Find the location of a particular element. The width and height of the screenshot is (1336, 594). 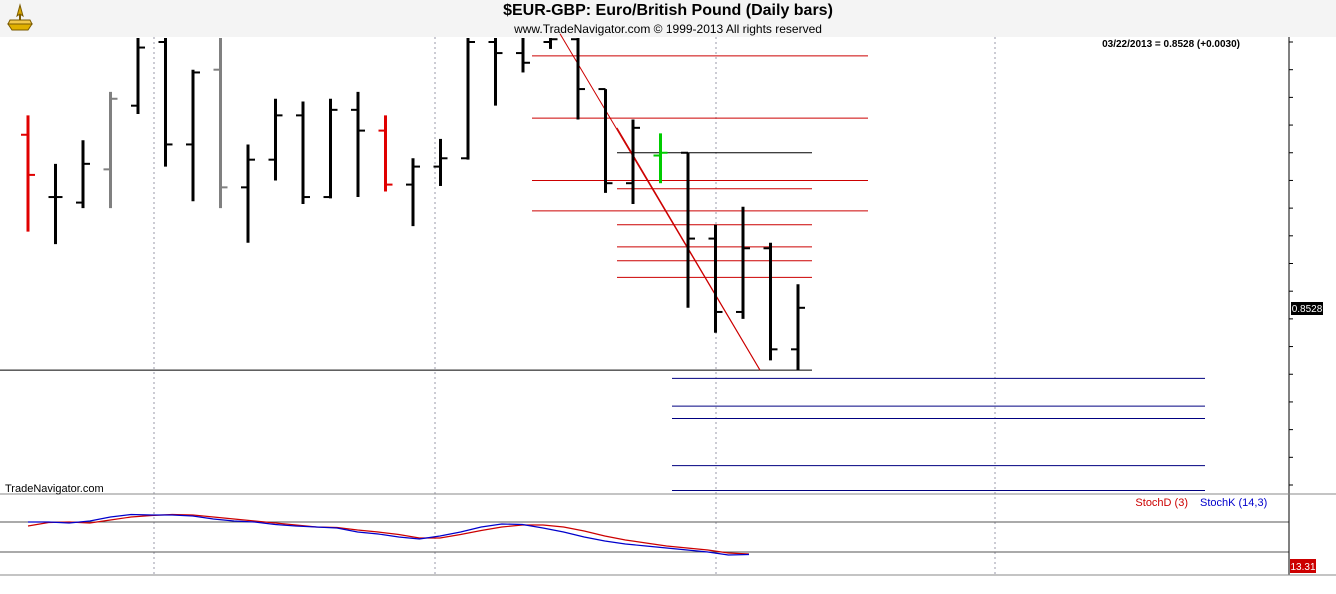

trade-navigator-logo-icon is located at coordinates (20, 17).